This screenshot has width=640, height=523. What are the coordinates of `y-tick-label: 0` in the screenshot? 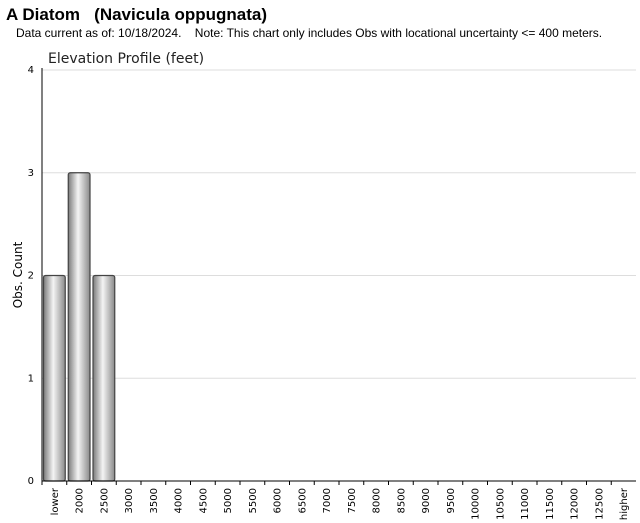 It's located at (31, 481).